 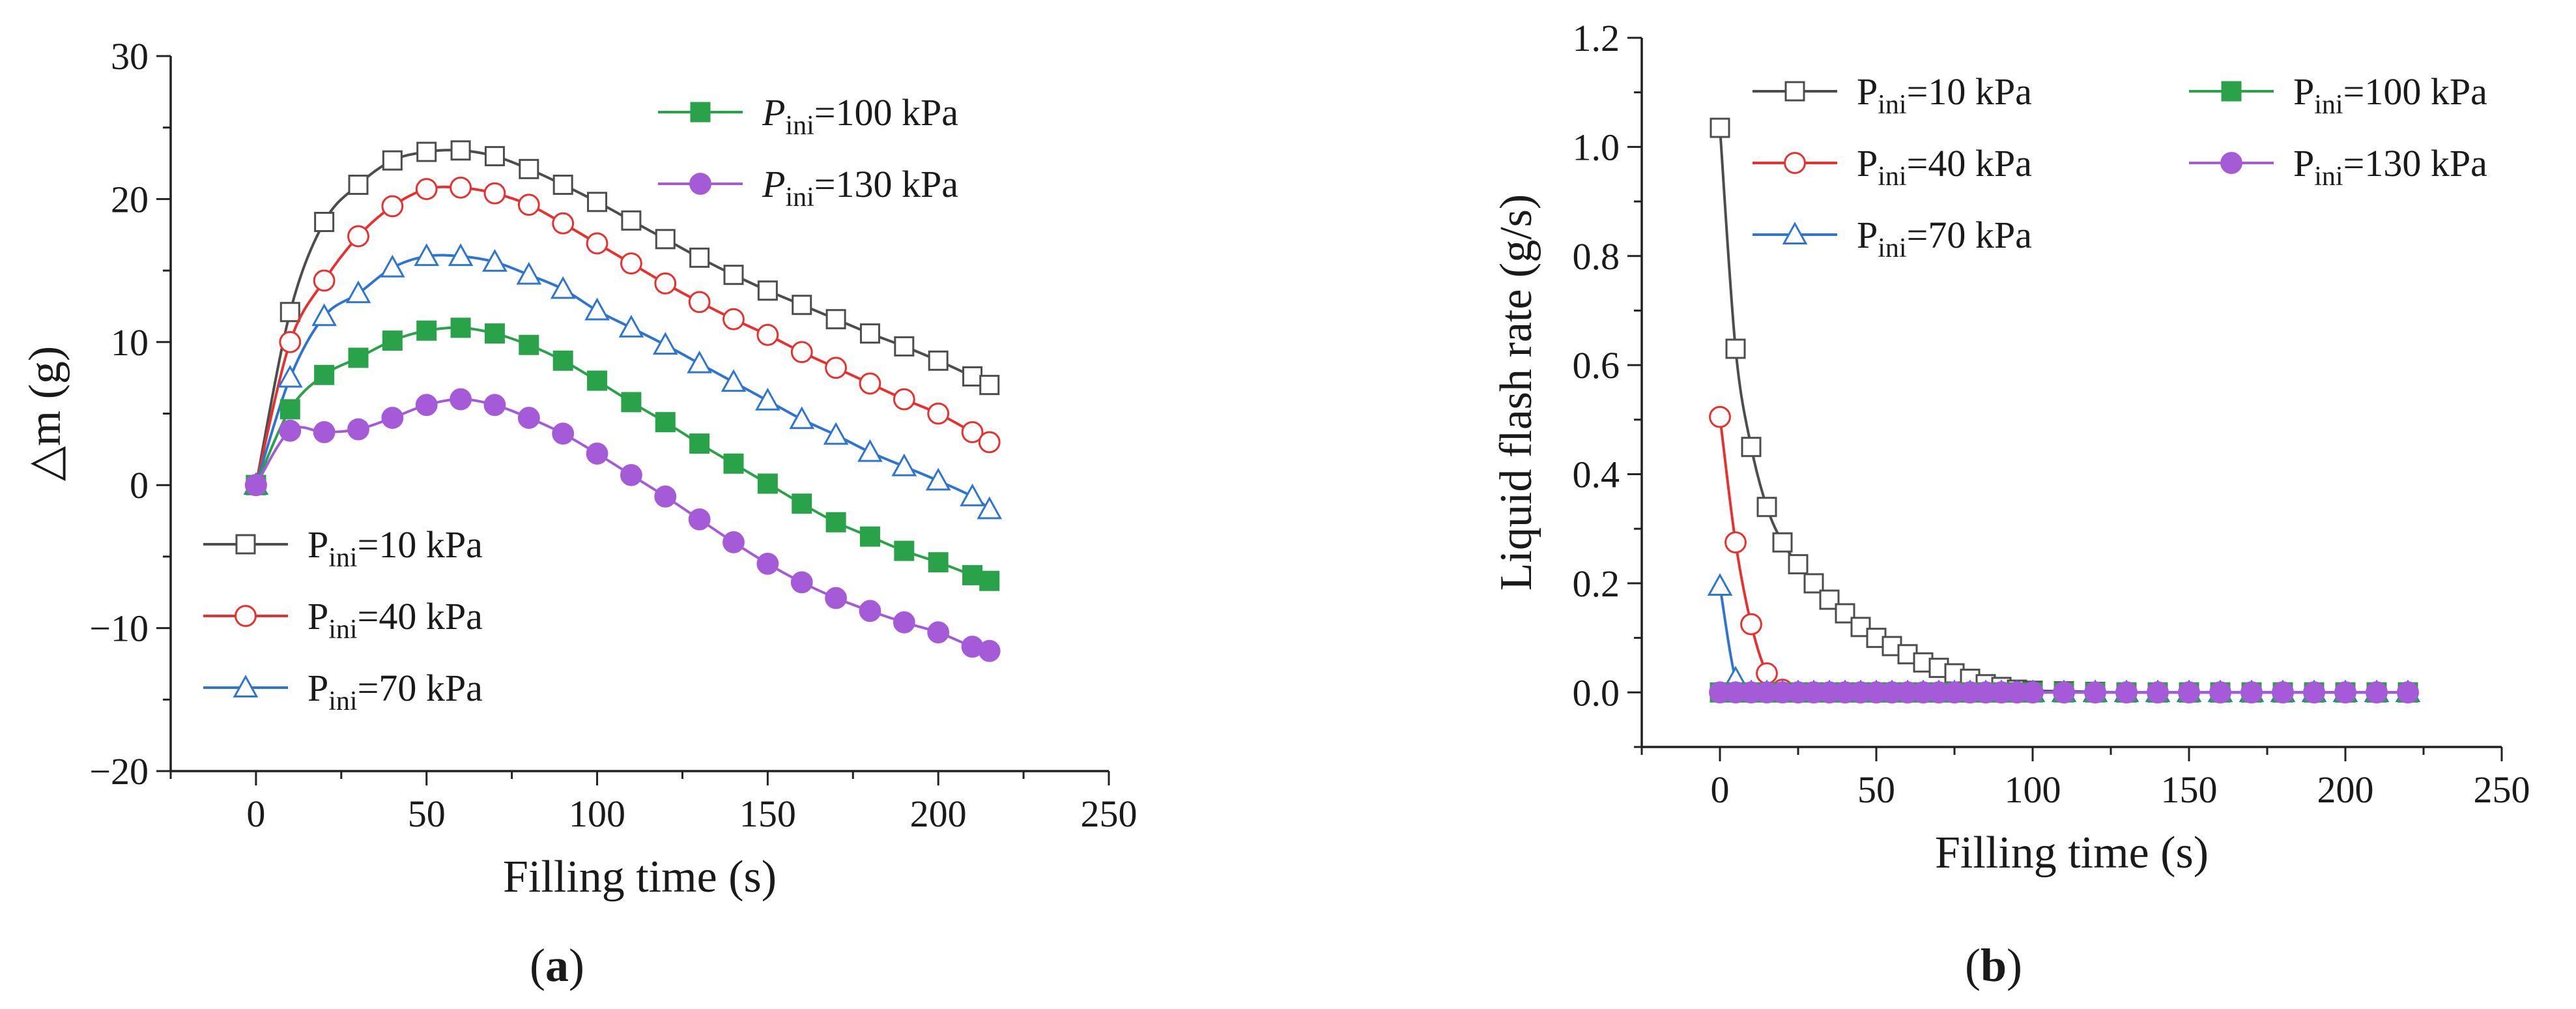 I want to click on y-tick-label: 0.2, so click(x=1597, y=584).